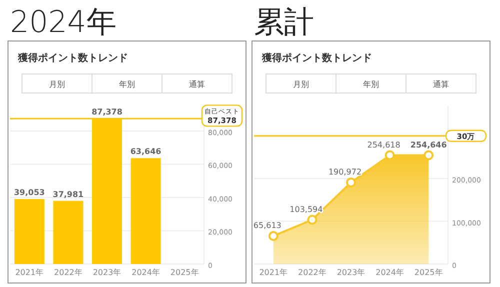  What do you see at coordinates (306, 209) in the screenshot?
I see `data-label: 103,594` at bounding box center [306, 209].